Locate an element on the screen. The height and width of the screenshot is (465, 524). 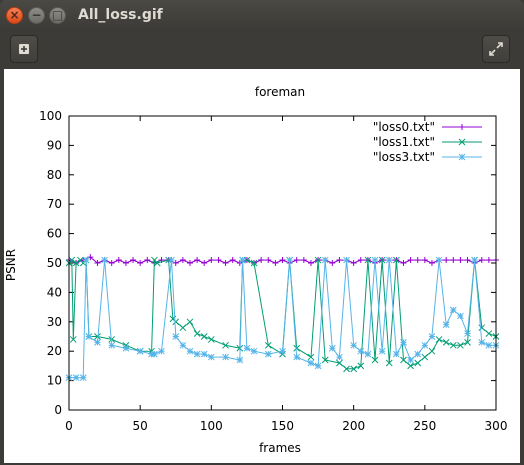
y-tick-label: 10 is located at coordinates (54, 381).